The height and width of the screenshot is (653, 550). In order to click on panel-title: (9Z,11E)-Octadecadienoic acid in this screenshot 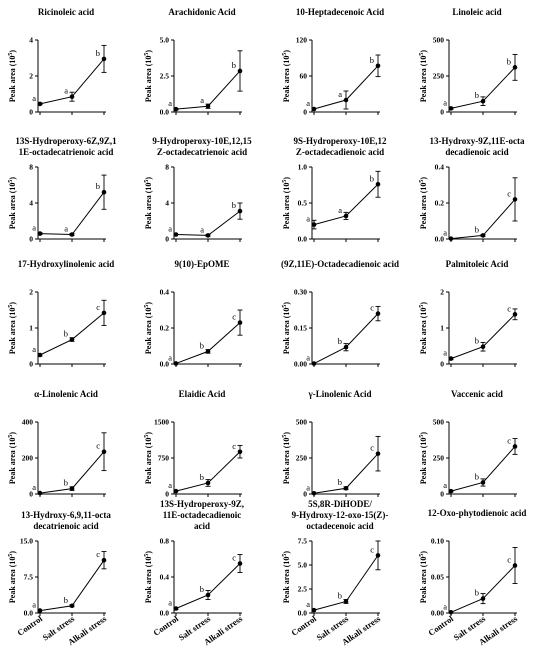, I will do `click(340, 264)`.